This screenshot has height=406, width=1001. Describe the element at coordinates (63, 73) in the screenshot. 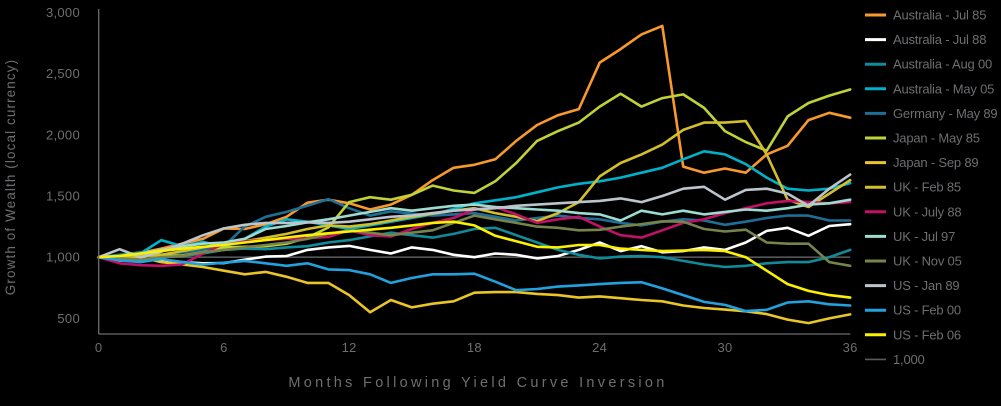

I see `svg-text: 2,500` at that location.